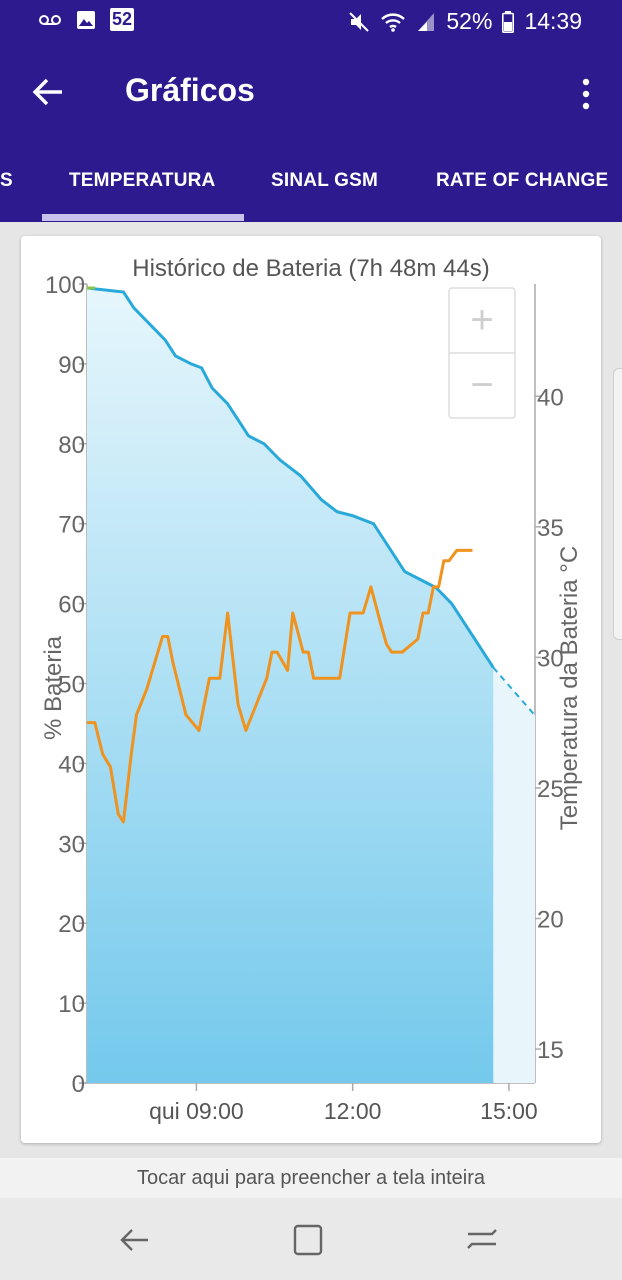 The image size is (622, 1280). What do you see at coordinates (617, 504) in the screenshot?
I see `edge-panel-handle` at bounding box center [617, 504].